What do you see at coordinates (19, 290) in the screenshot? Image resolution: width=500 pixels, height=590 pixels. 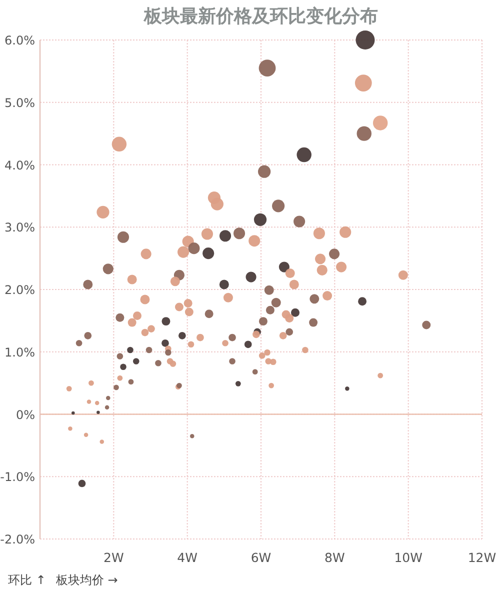 I see `y-tick-label: 2.0%` at bounding box center [19, 290].